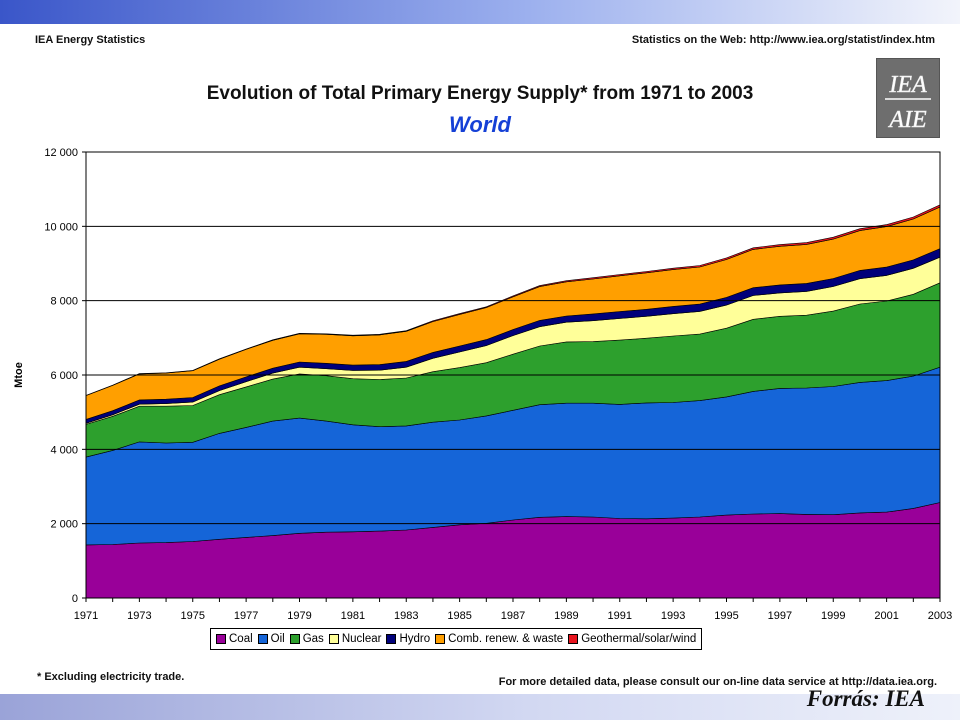 Image resolution: width=960 pixels, height=720 pixels. I want to click on x-tick-label: 1987, so click(513, 616).